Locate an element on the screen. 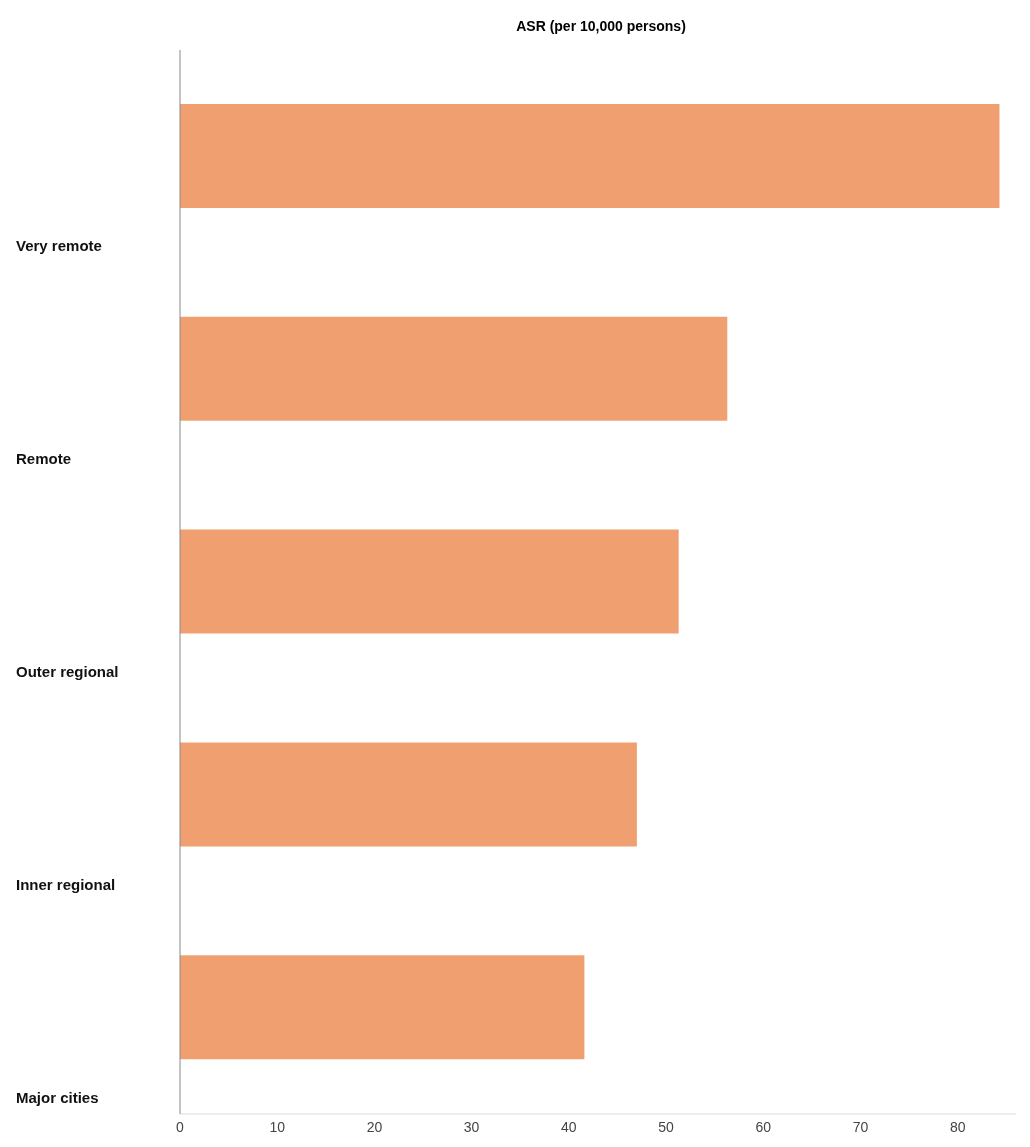  x-tick-label: 60 is located at coordinates (763, 1126).